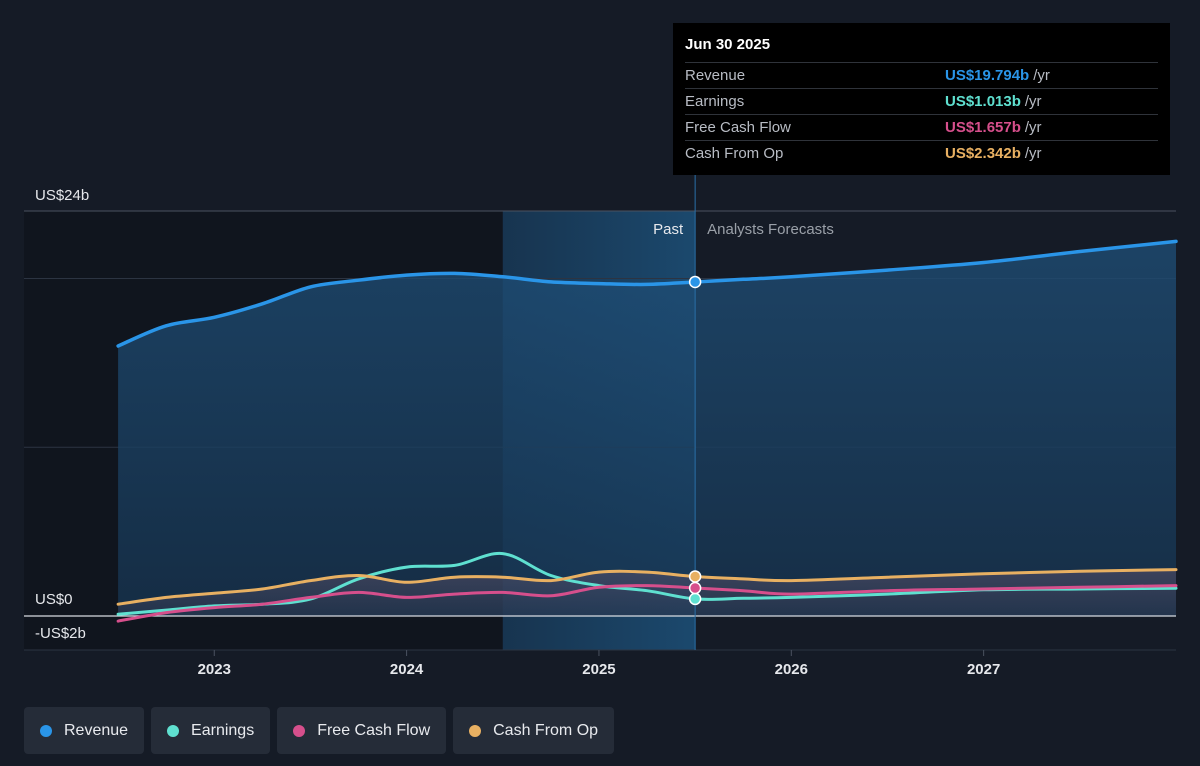 The image size is (1200, 766). What do you see at coordinates (734, 153) in the screenshot?
I see `tooltip-row-label: Cash From Op` at bounding box center [734, 153].